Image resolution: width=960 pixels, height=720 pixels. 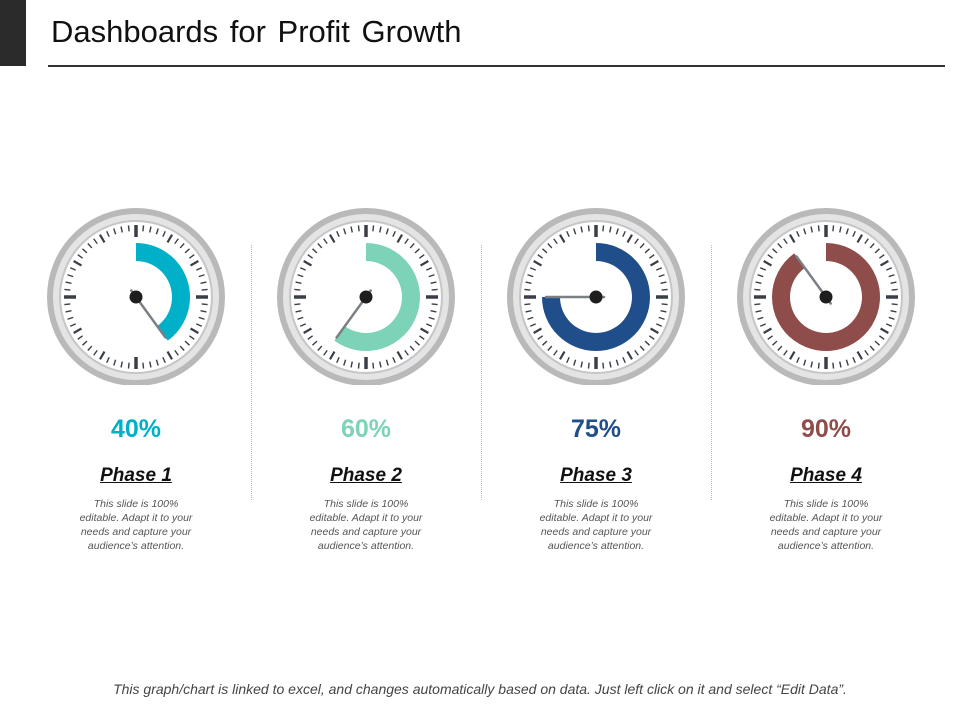 I want to click on phase-title: Phase 4, so click(x=826, y=475).